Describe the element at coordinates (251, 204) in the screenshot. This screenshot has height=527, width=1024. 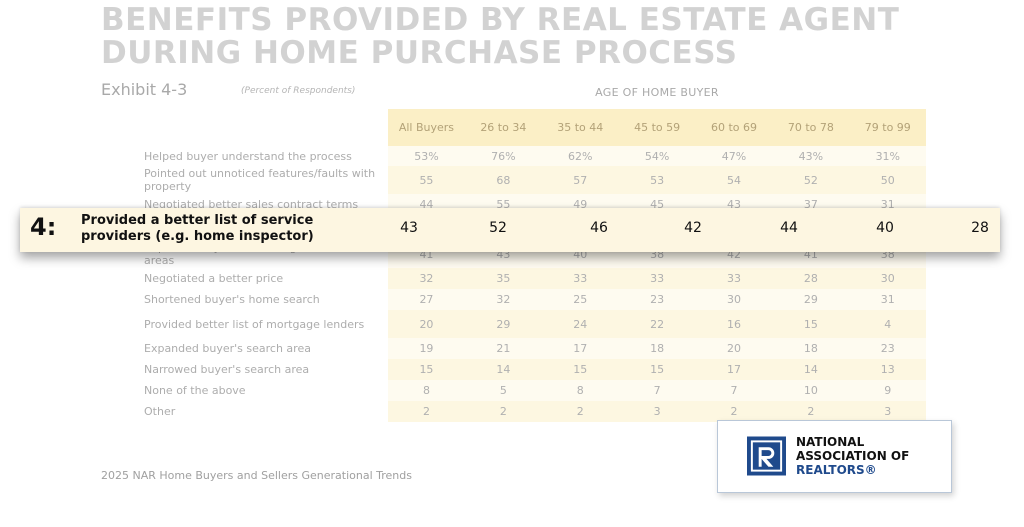
I see `row-label: Negotiated better sales contract terms` at that location.